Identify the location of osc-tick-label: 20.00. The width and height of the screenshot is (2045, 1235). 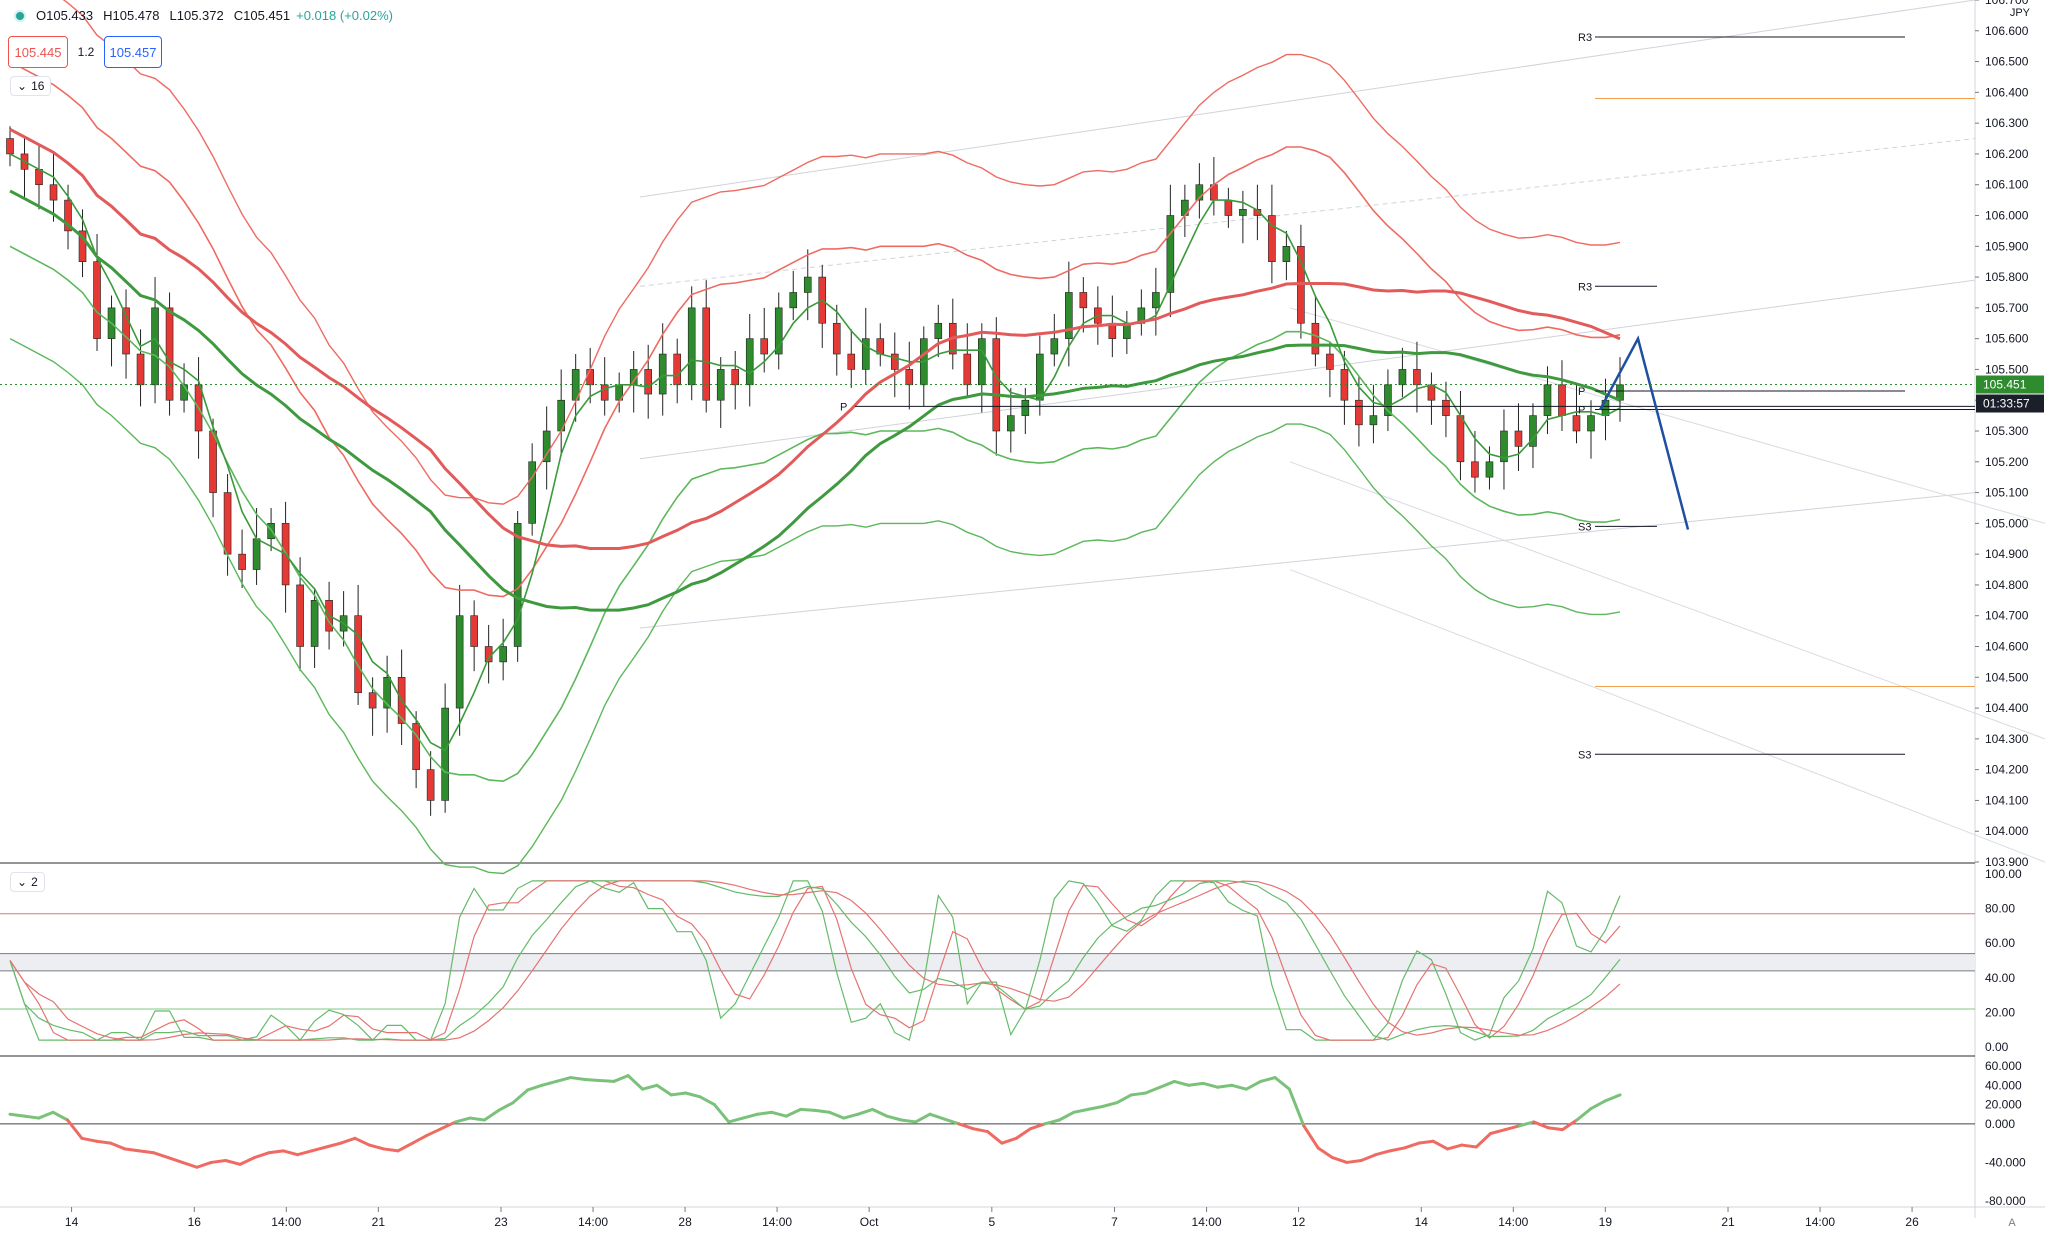
(2000, 1012).